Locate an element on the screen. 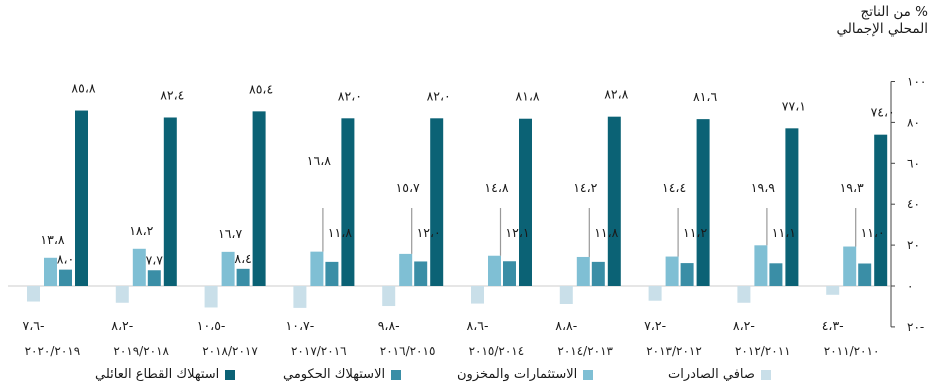  legend-swatch-government is located at coordinates (396, 374).